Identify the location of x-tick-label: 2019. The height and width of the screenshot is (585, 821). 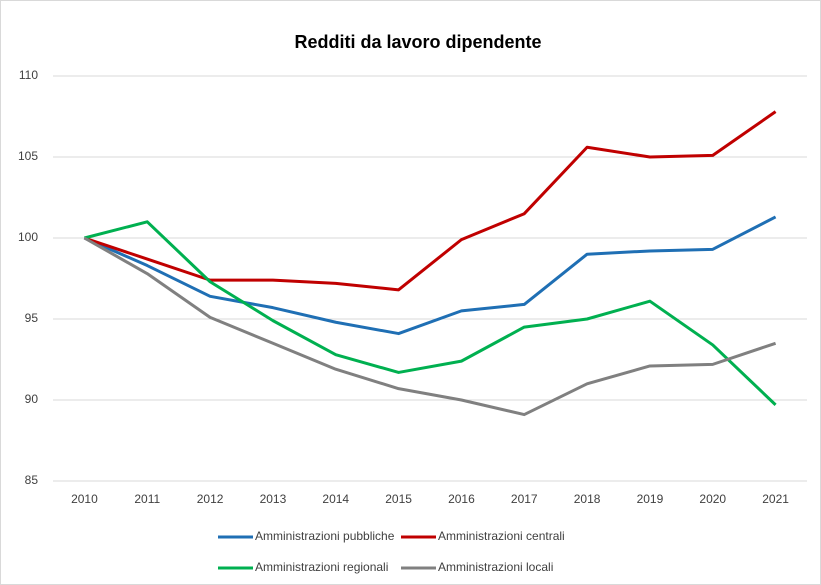
(650, 499).